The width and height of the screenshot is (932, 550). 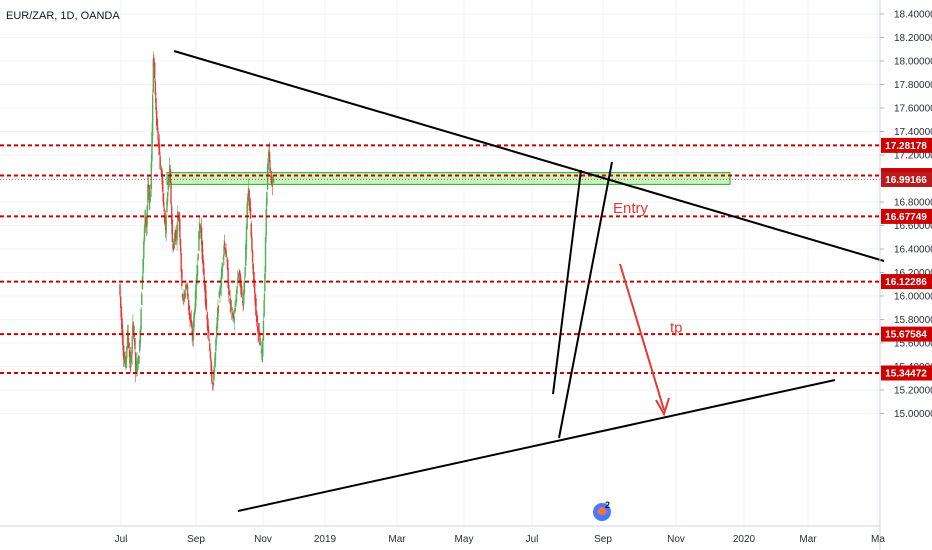 What do you see at coordinates (197, 221) in the screenshot?
I see `candlestick-series` at bounding box center [197, 221].